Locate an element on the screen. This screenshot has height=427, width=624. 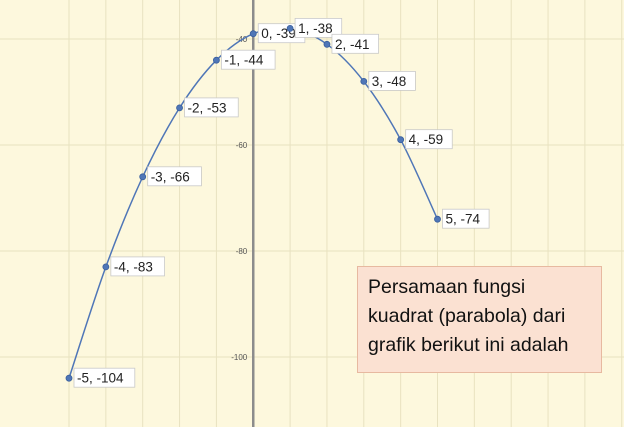
data-label: -2, -53 is located at coordinates (207, 107).